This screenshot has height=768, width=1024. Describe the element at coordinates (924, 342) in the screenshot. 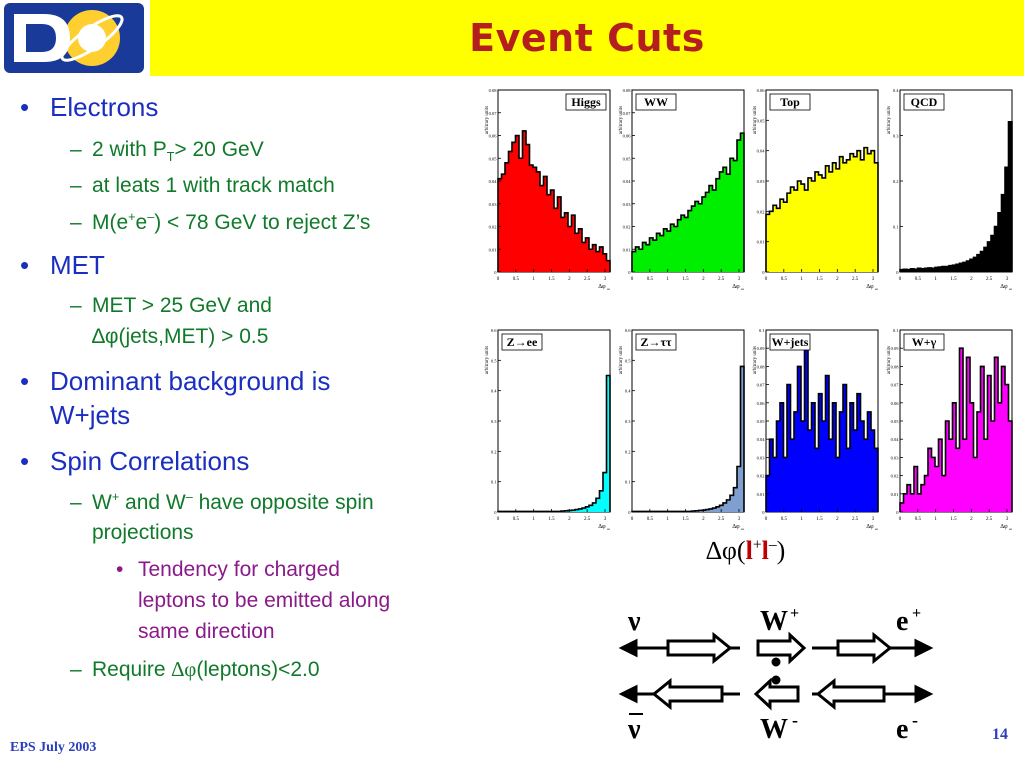

I see `plot-8-legend-box` at that location.